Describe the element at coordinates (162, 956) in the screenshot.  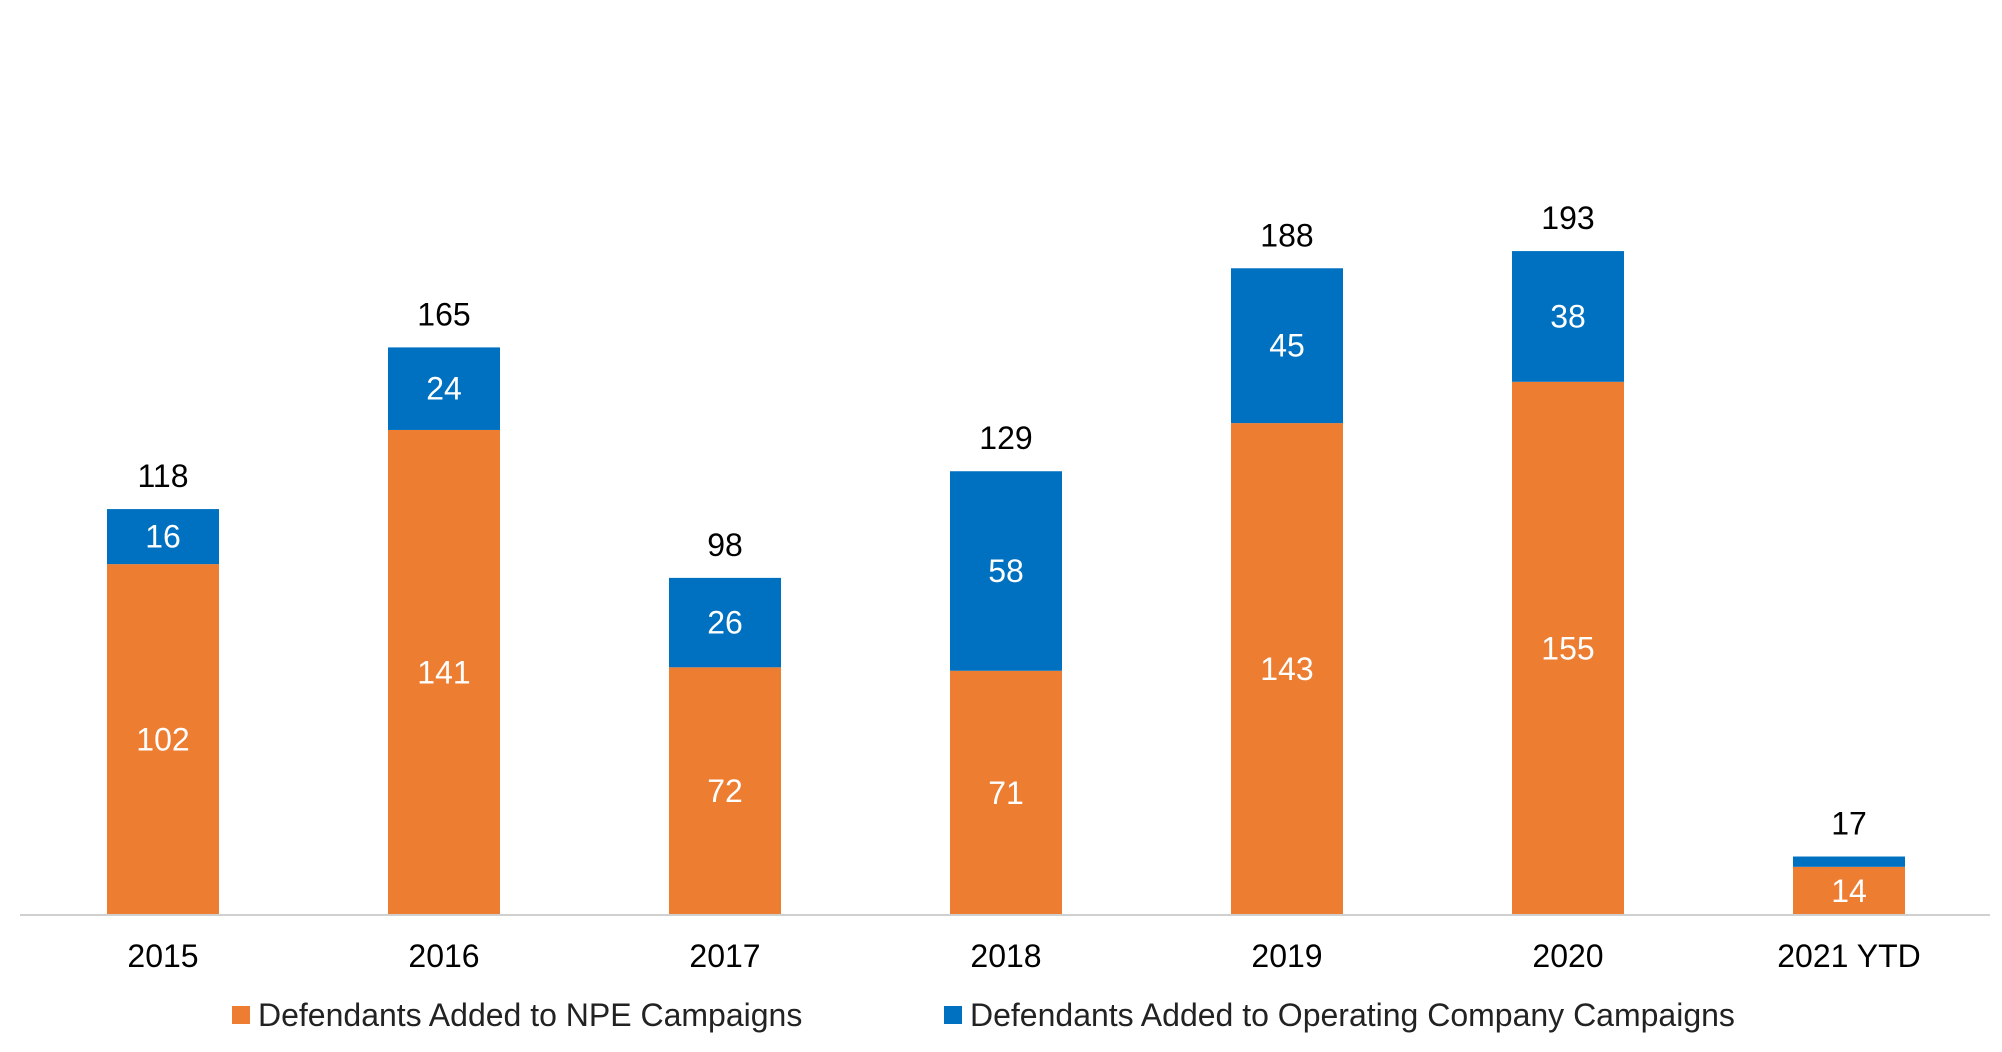
I see `x-tick-label-2015: 2015` at that location.